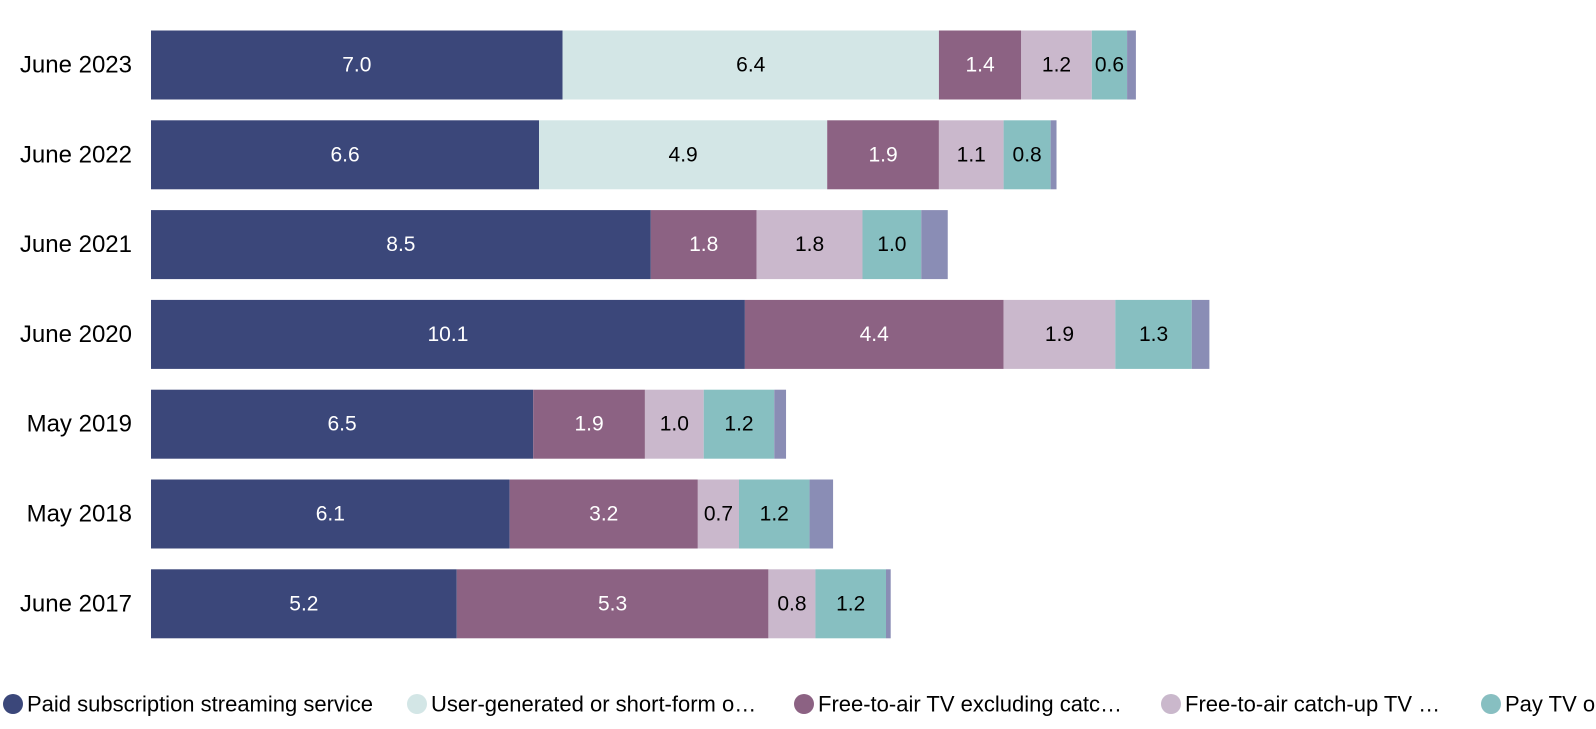 This screenshot has width=1596, height=729. I want to click on data-label-june-2020-series-2: 4.4, so click(875, 334).